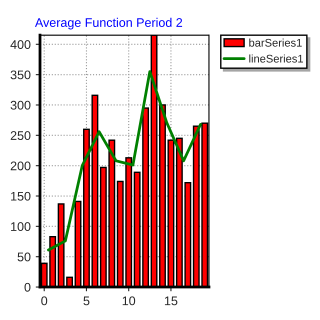 The image size is (320, 320). What do you see at coordinates (20, 227) in the screenshot?
I see `y-tick-label: 100` at bounding box center [20, 227].